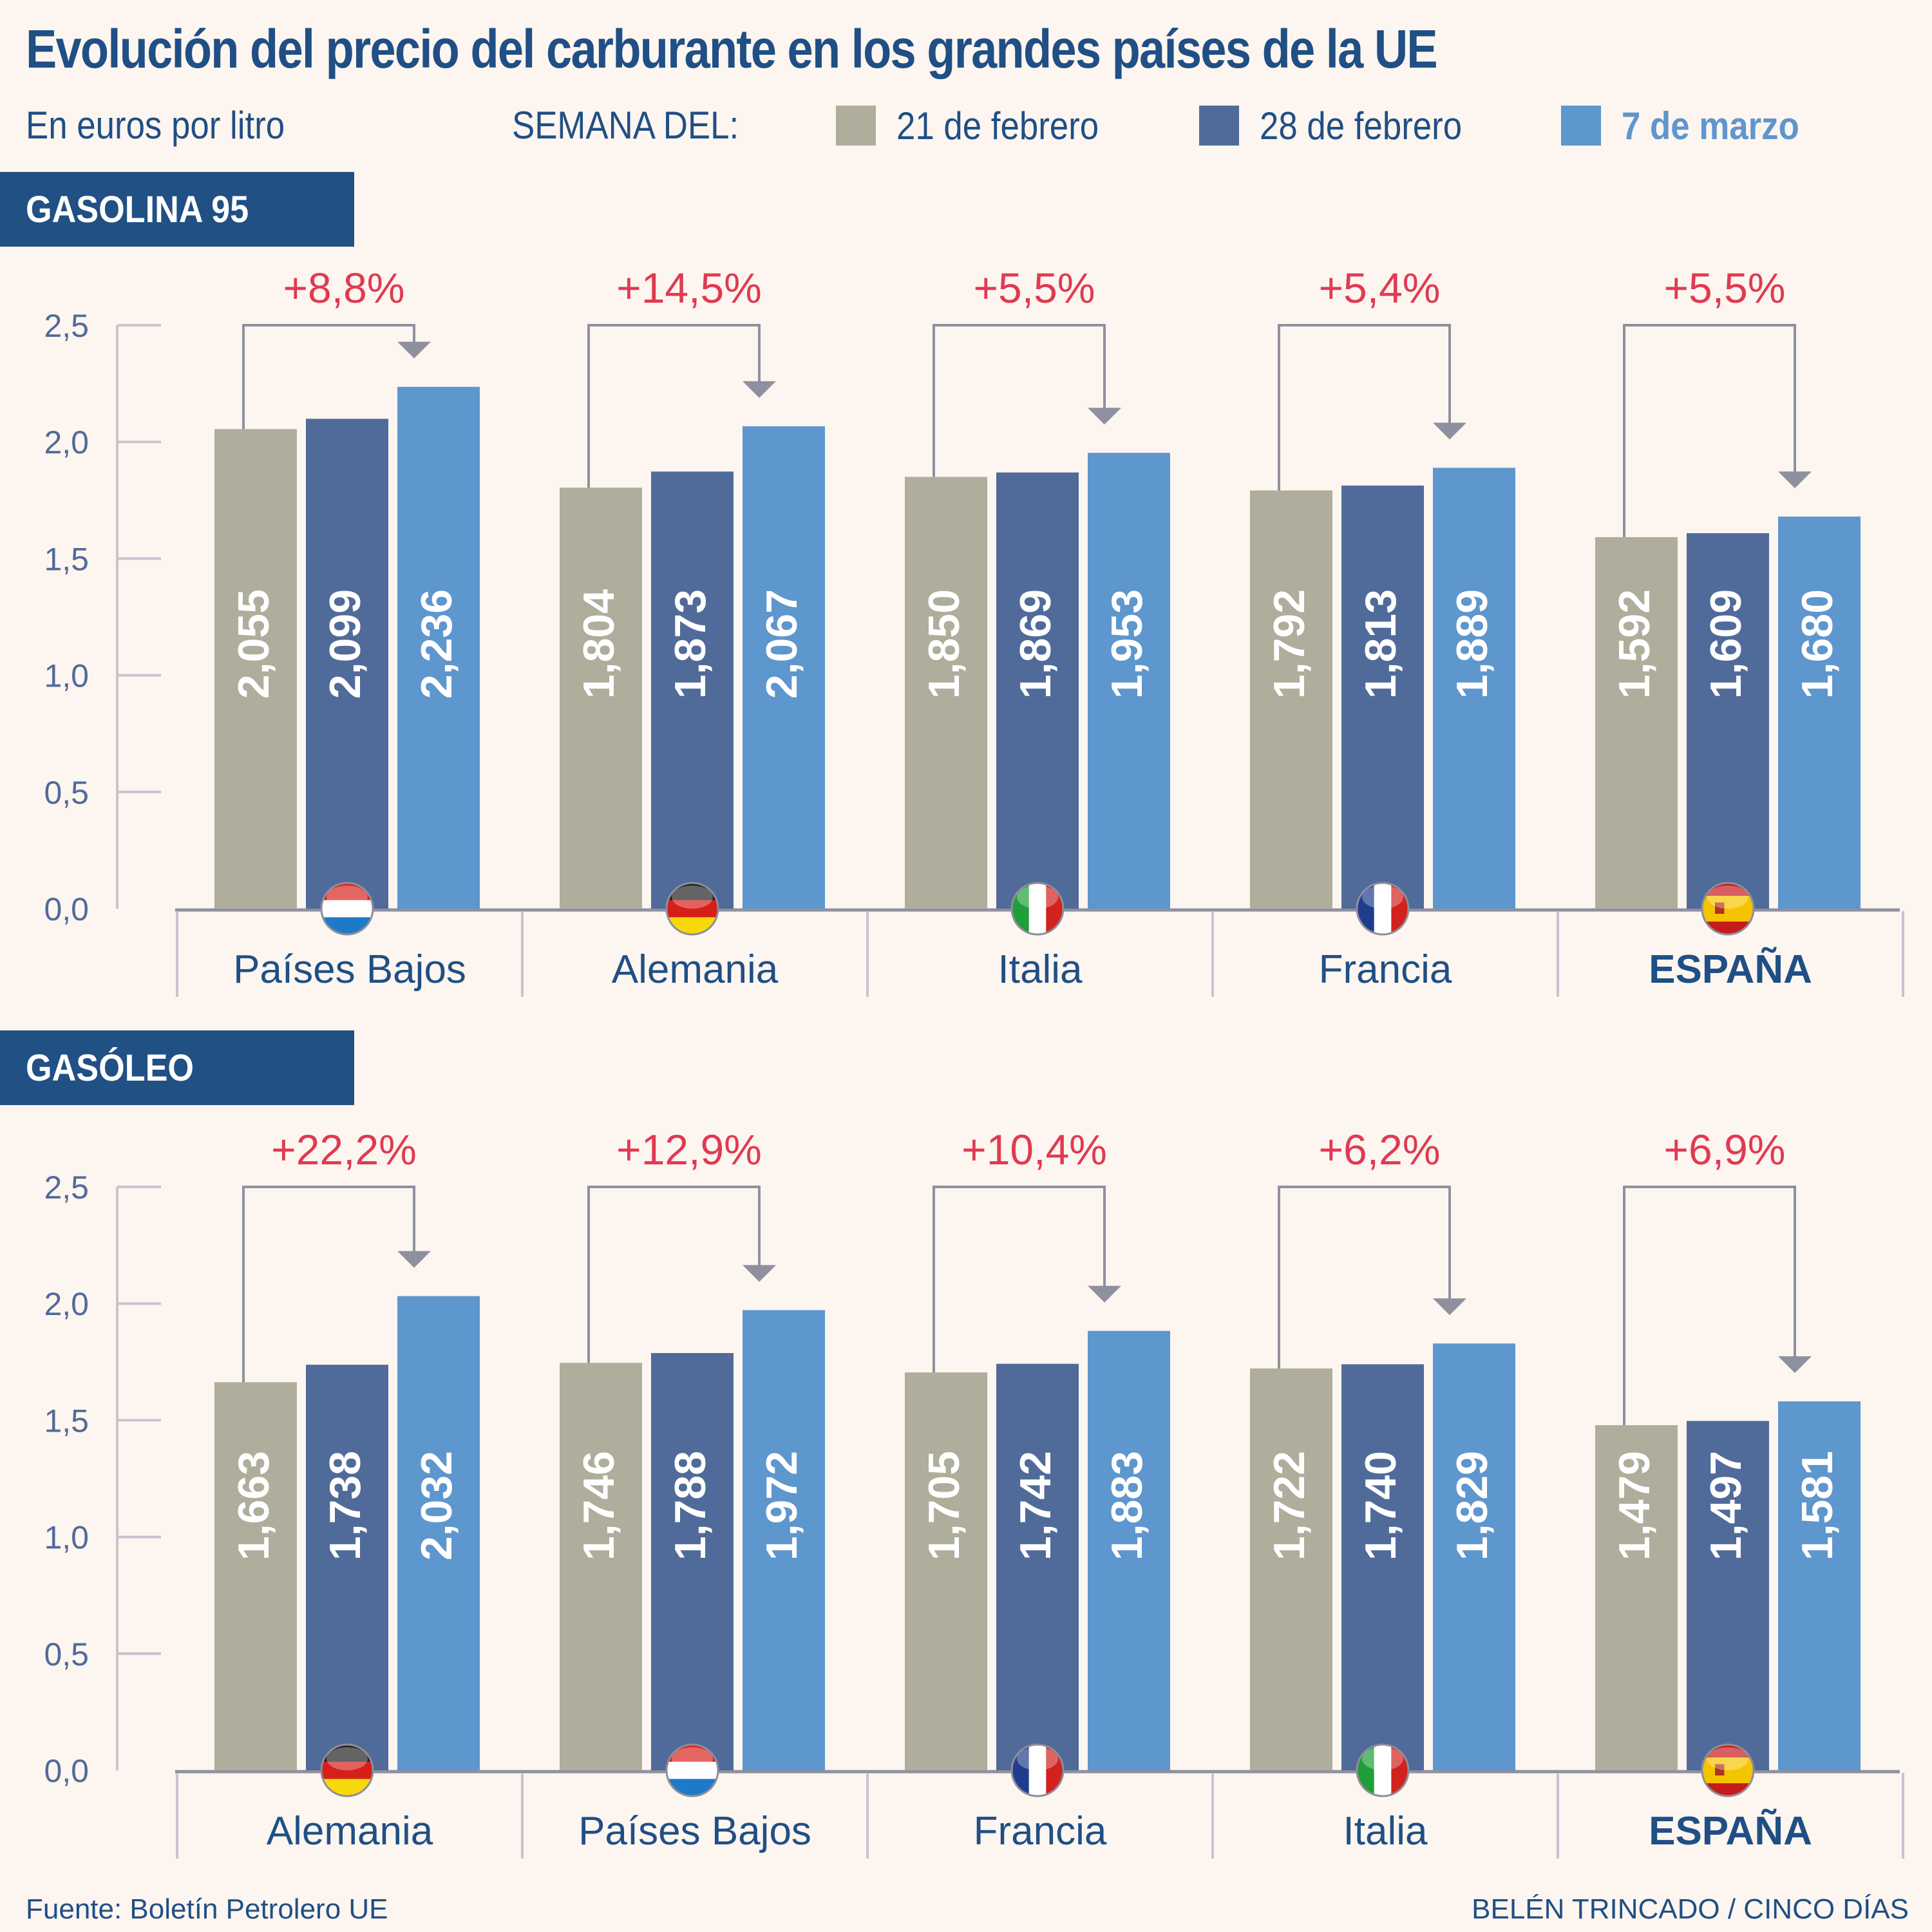  Describe the element at coordinates (1690, 1909) in the screenshot. I see `credit-note: BELÉN TRINCADO / CINCO DÍAS` at that location.